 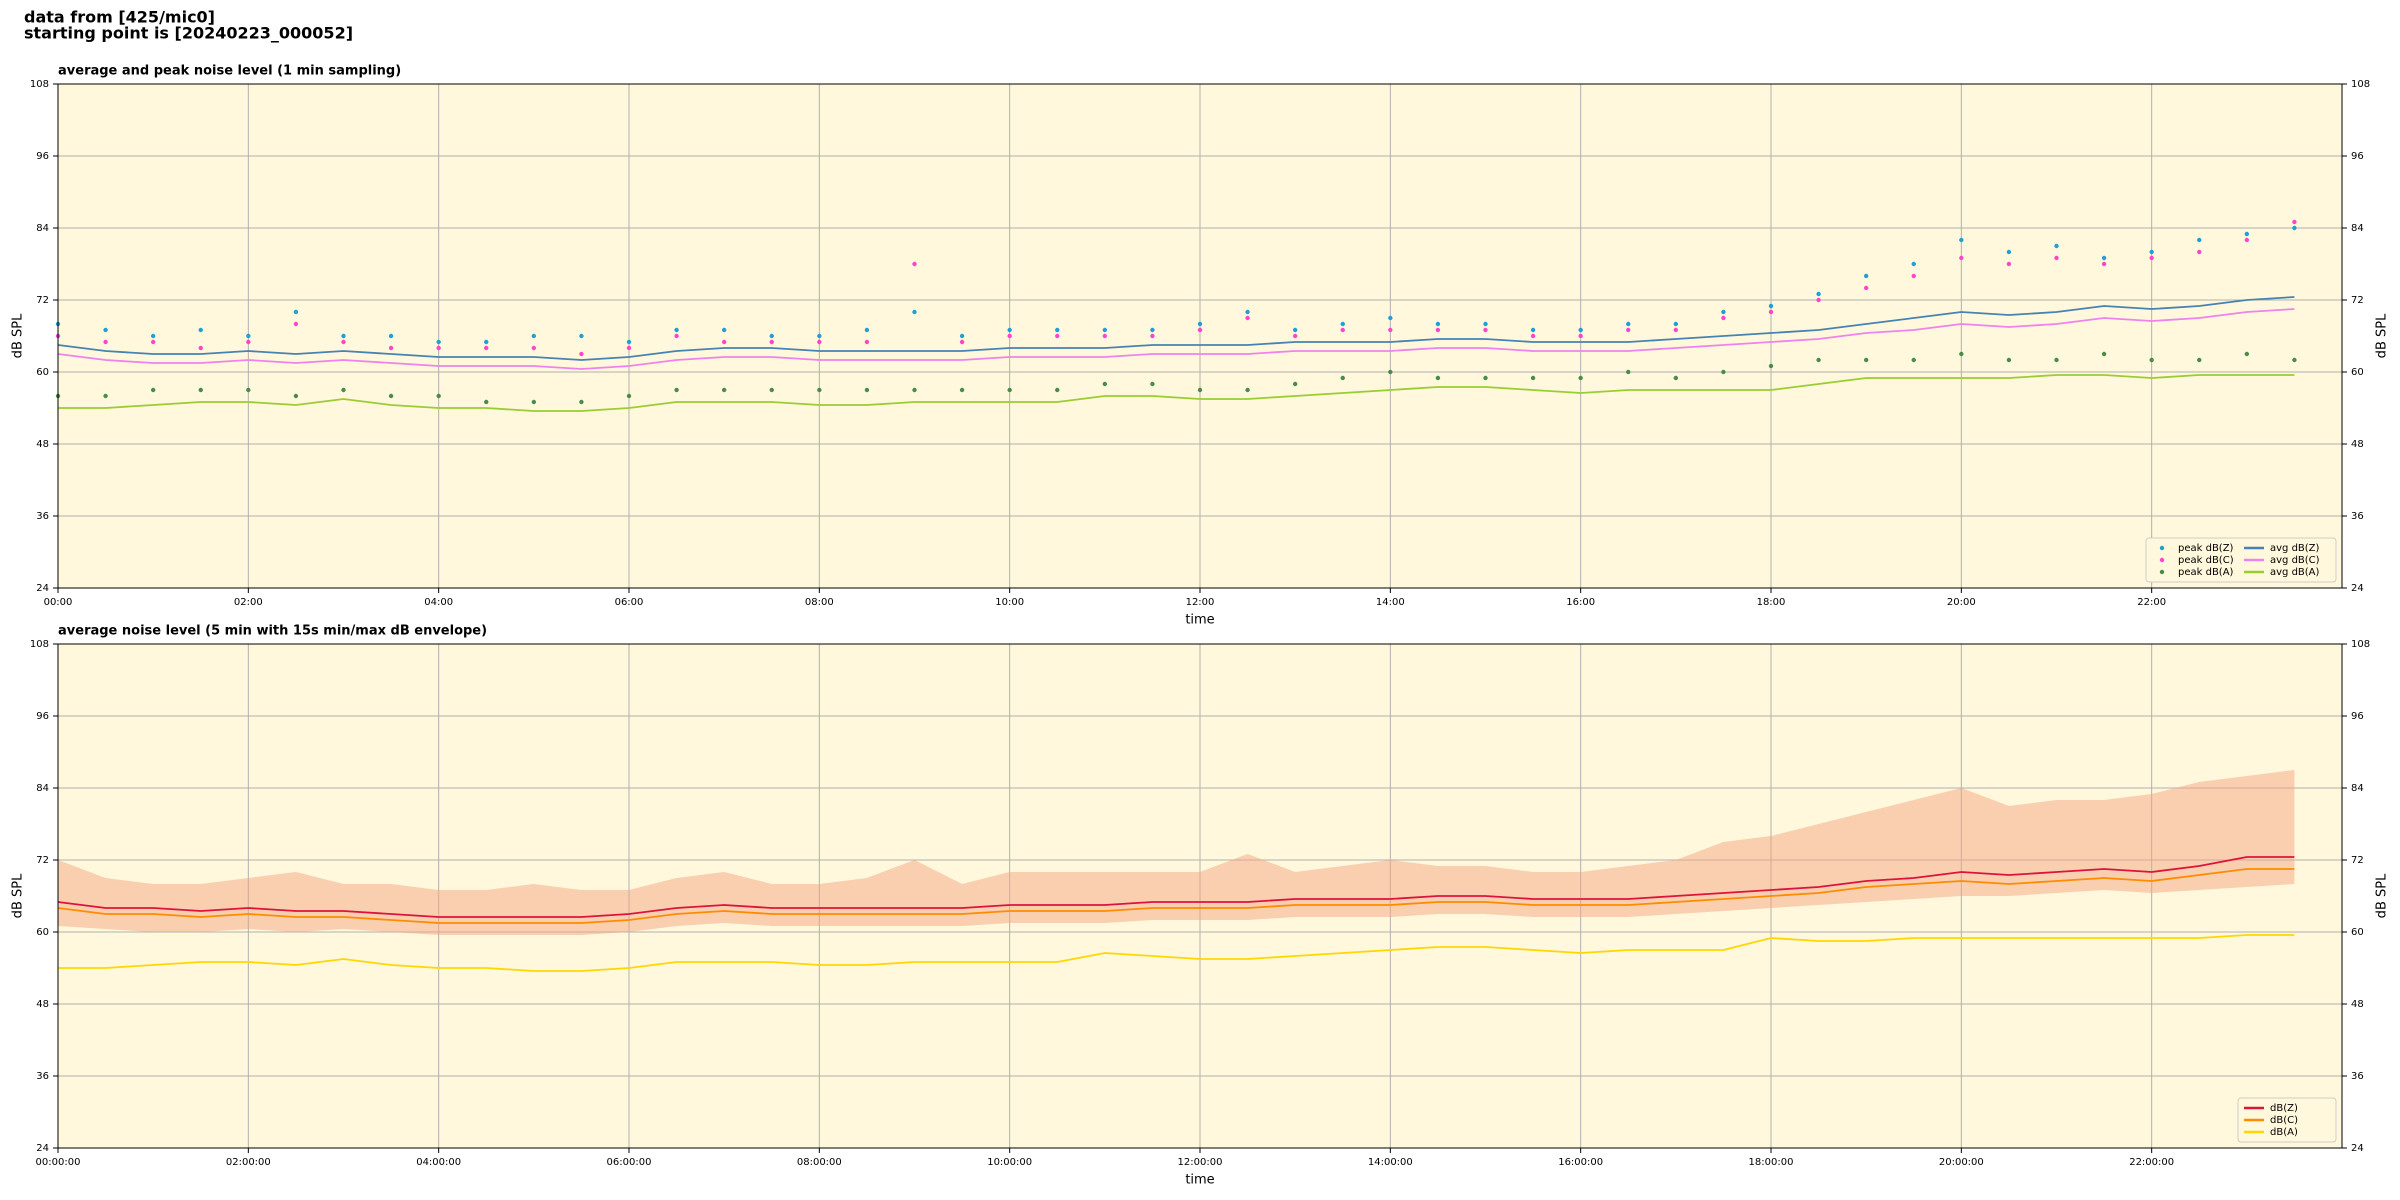 What do you see at coordinates (1176, 896) in the screenshot?
I see `series-line` at bounding box center [1176, 896].